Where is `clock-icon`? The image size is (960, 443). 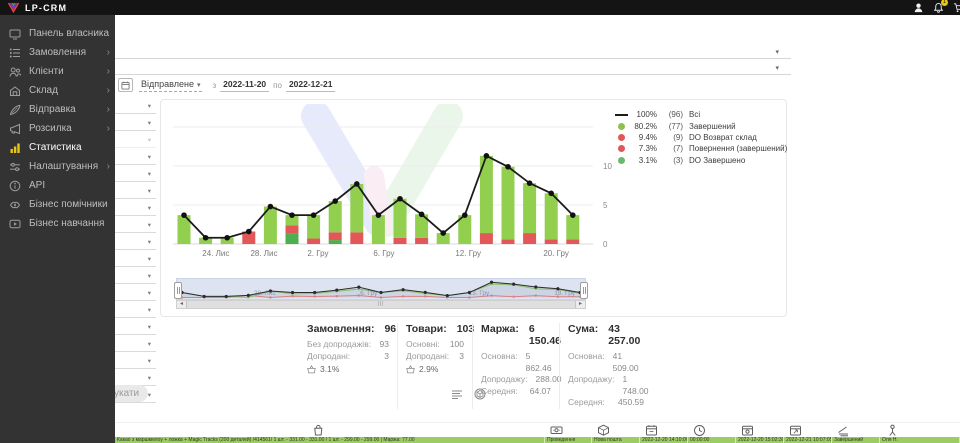 clock-icon is located at coordinates (699, 430).